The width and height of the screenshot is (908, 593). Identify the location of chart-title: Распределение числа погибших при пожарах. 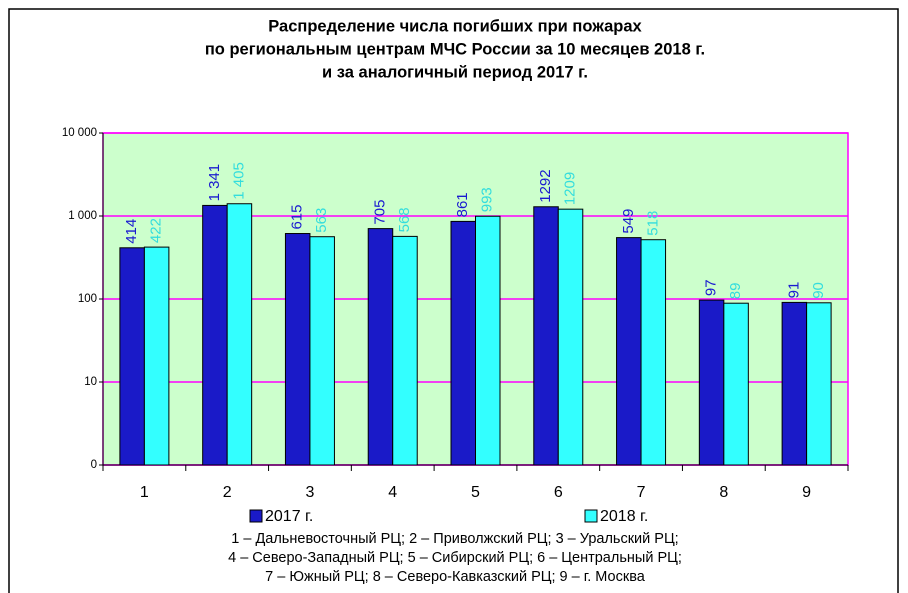
(455, 26).